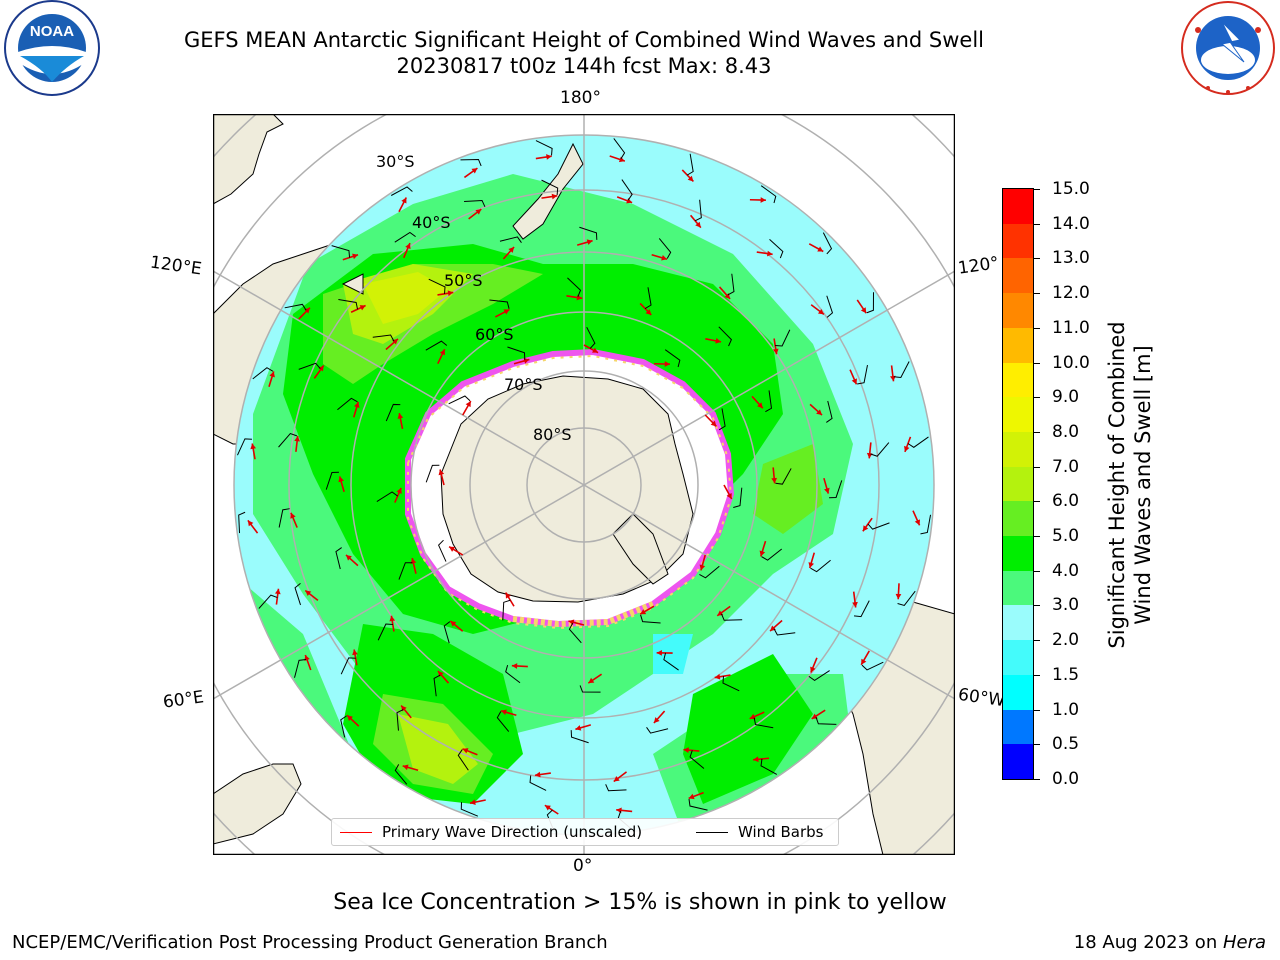 The height and width of the screenshot is (960, 1280). Describe the element at coordinates (584, 66) in the screenshot. I see `chart-subtitle: 20230817 t00z 144h fcst Max: 8.43` at that location.